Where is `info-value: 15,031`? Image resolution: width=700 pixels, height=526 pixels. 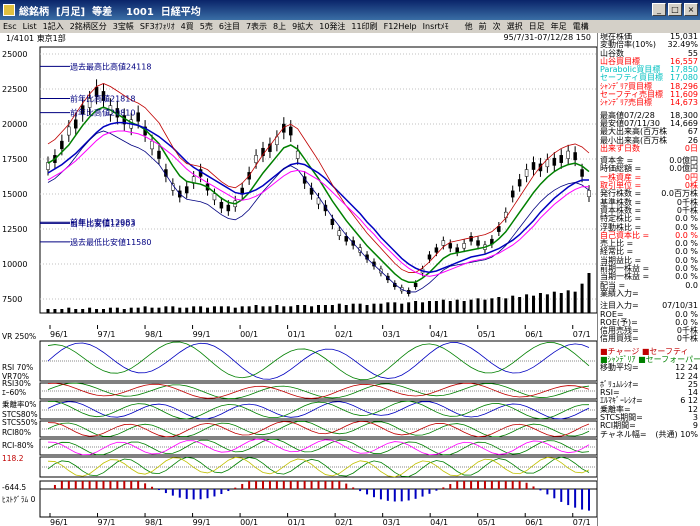 info-value: 15,031 is located at coordinates (684, 37).